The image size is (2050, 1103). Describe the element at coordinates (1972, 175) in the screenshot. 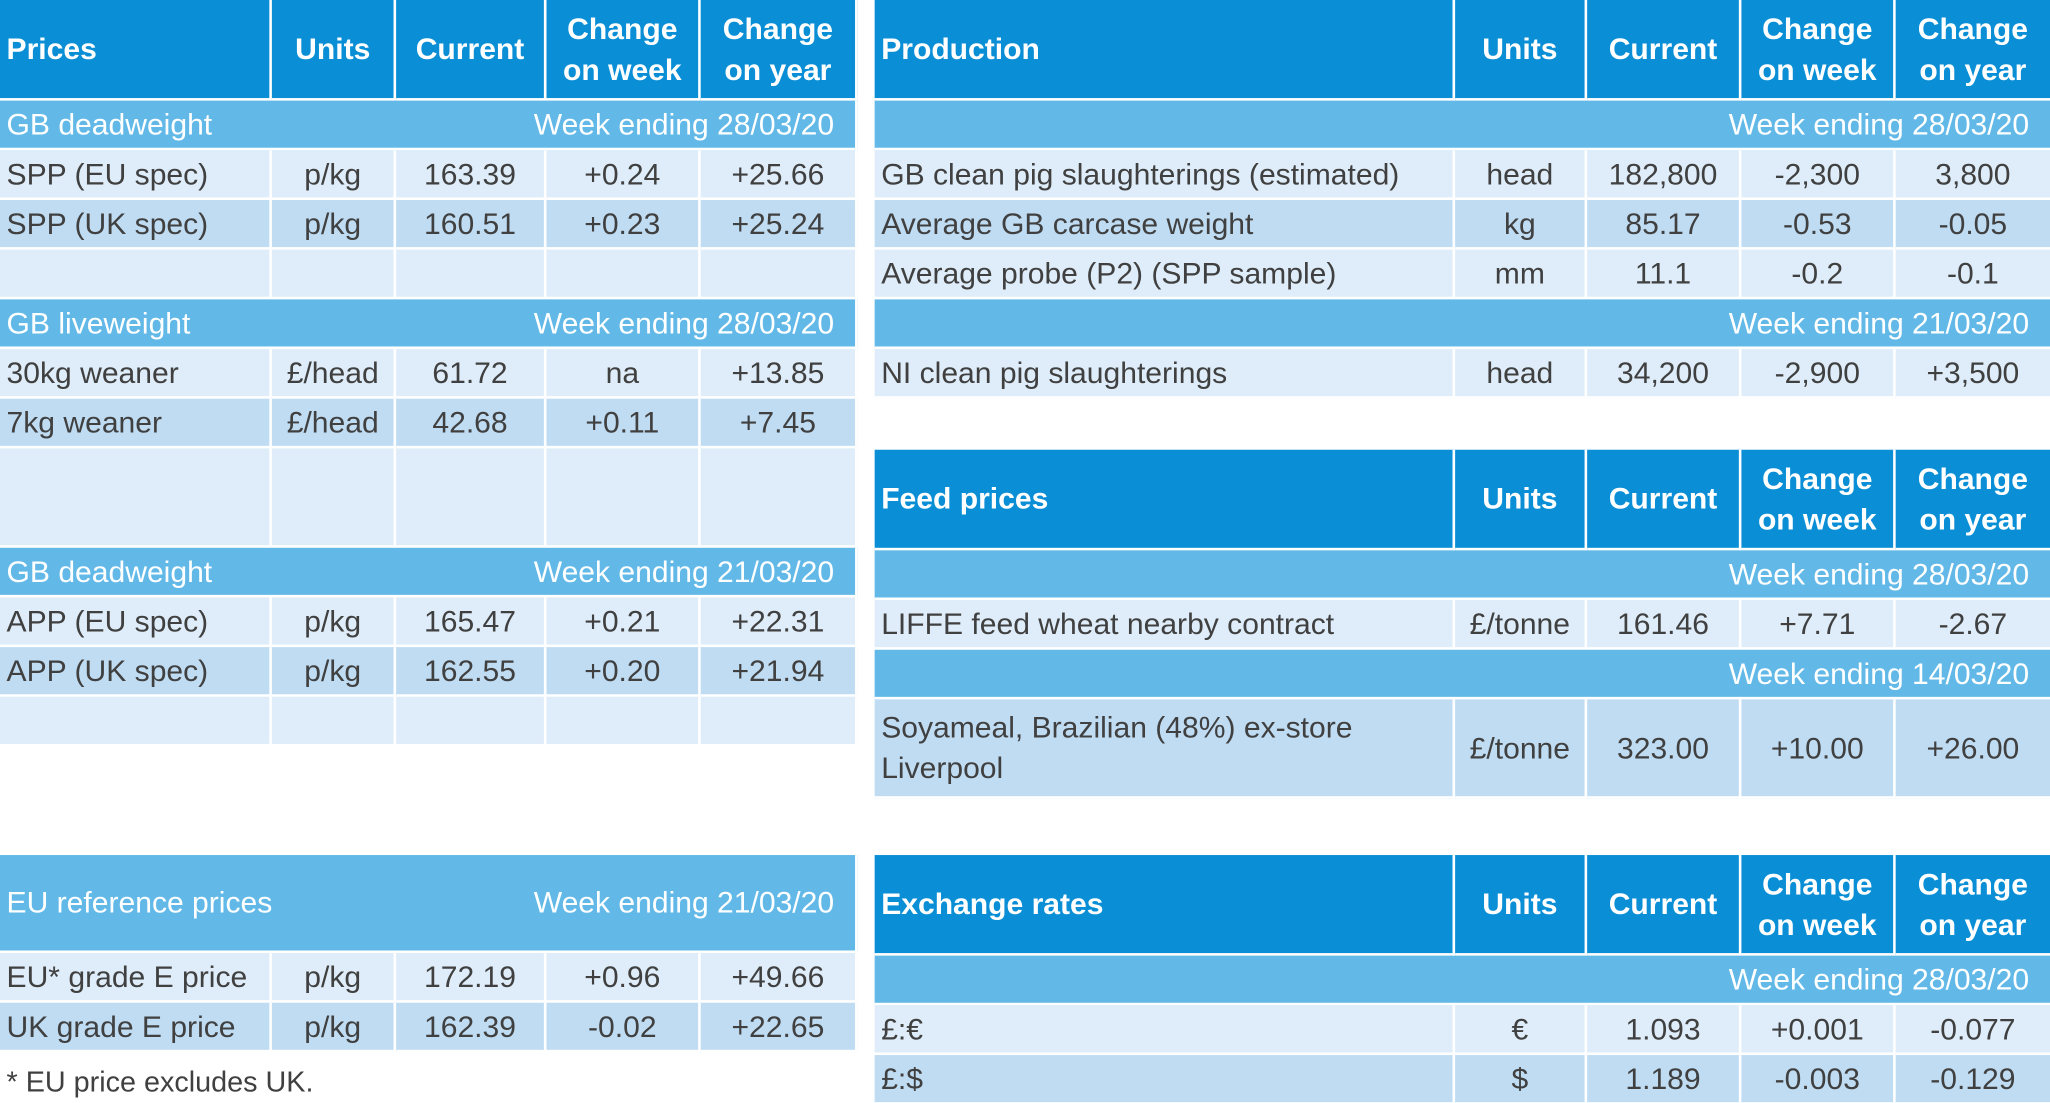

I see `table-cell: 3,800` at that location.